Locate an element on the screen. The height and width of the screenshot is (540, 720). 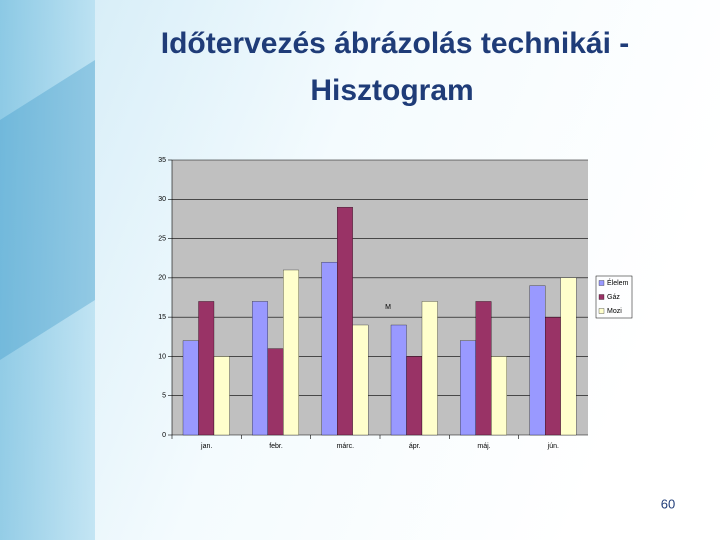
y-tick-label: 30 is located at coordinates (162, 199).